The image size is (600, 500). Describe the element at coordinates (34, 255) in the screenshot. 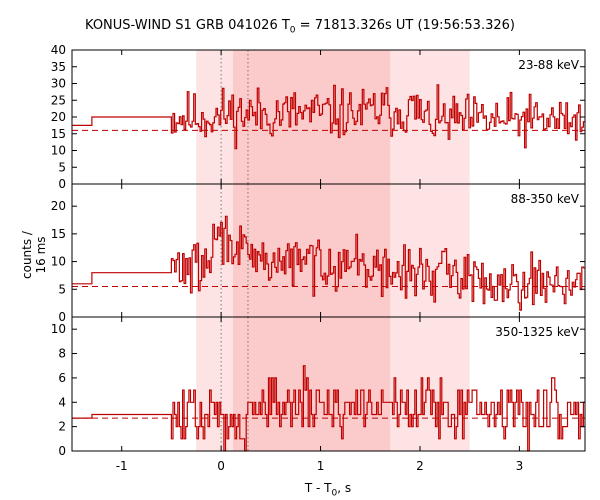

I see `y-axis-label: counts / 16 ms` at that location.